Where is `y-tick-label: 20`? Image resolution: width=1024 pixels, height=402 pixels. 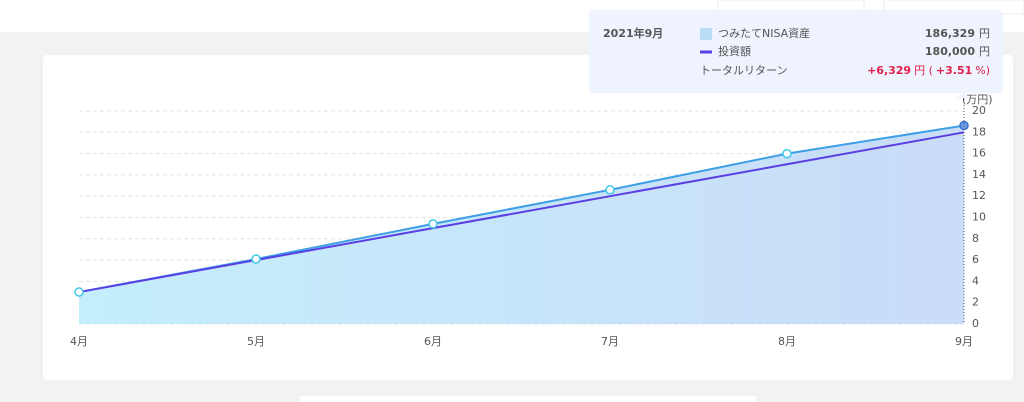
y-tick-label: 20 is located at coordinates (979, 110).